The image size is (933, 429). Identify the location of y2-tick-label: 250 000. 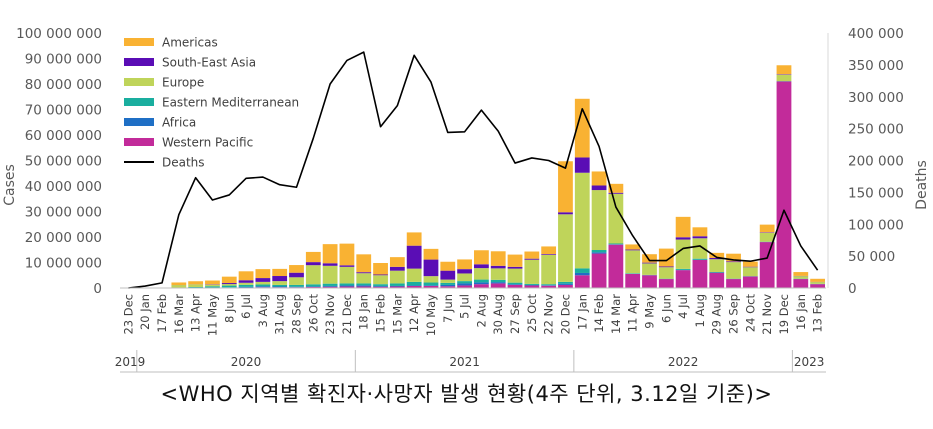
(876, 130).